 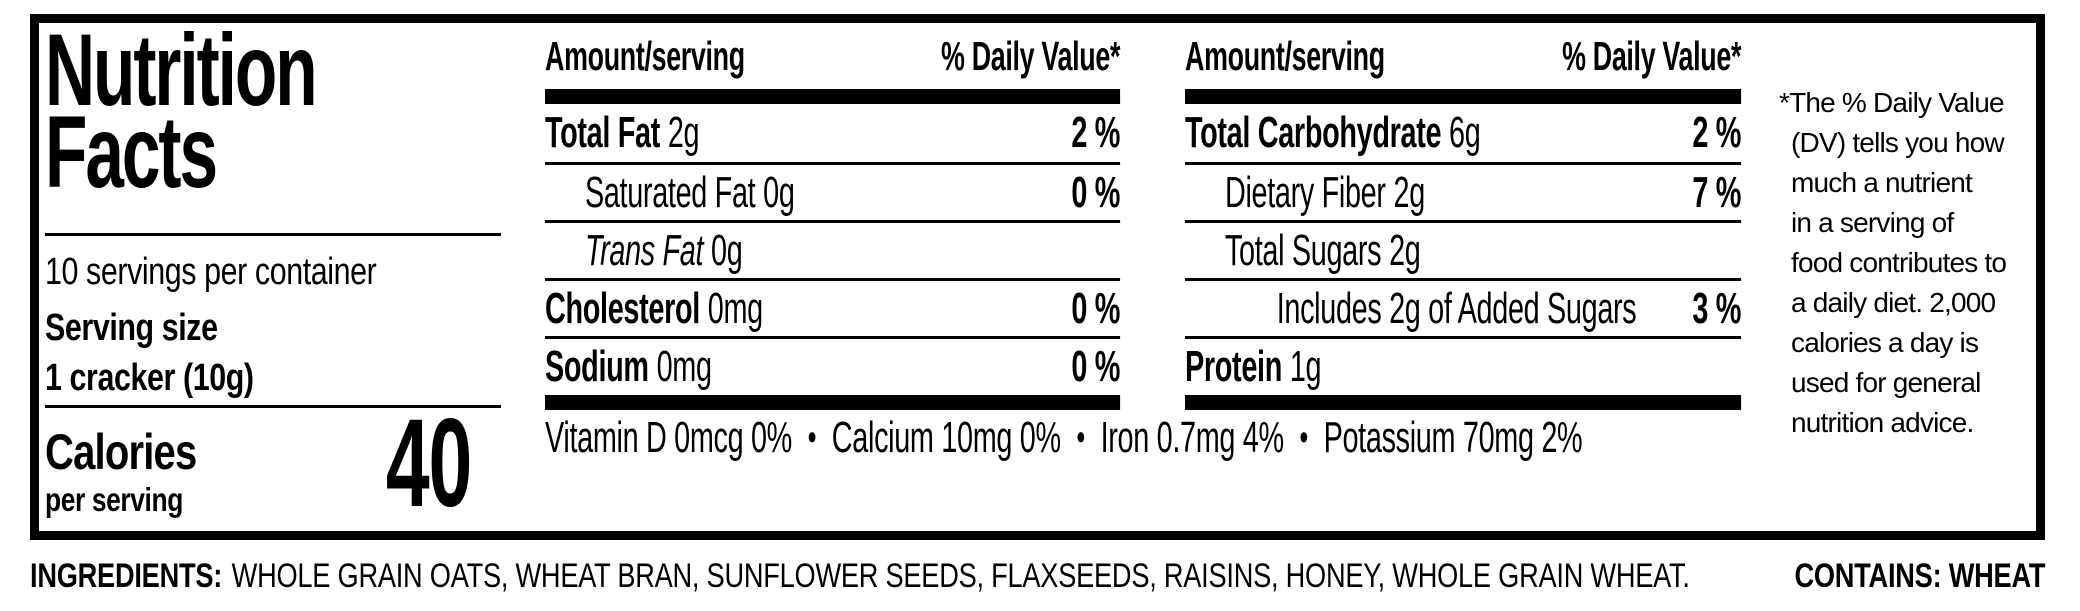 What do you see at coordinates (1453, 437) in the screenshot?
I see `micronutrient-potassium: Potassium 70mg 2%` at bounding box center [1453, 437].